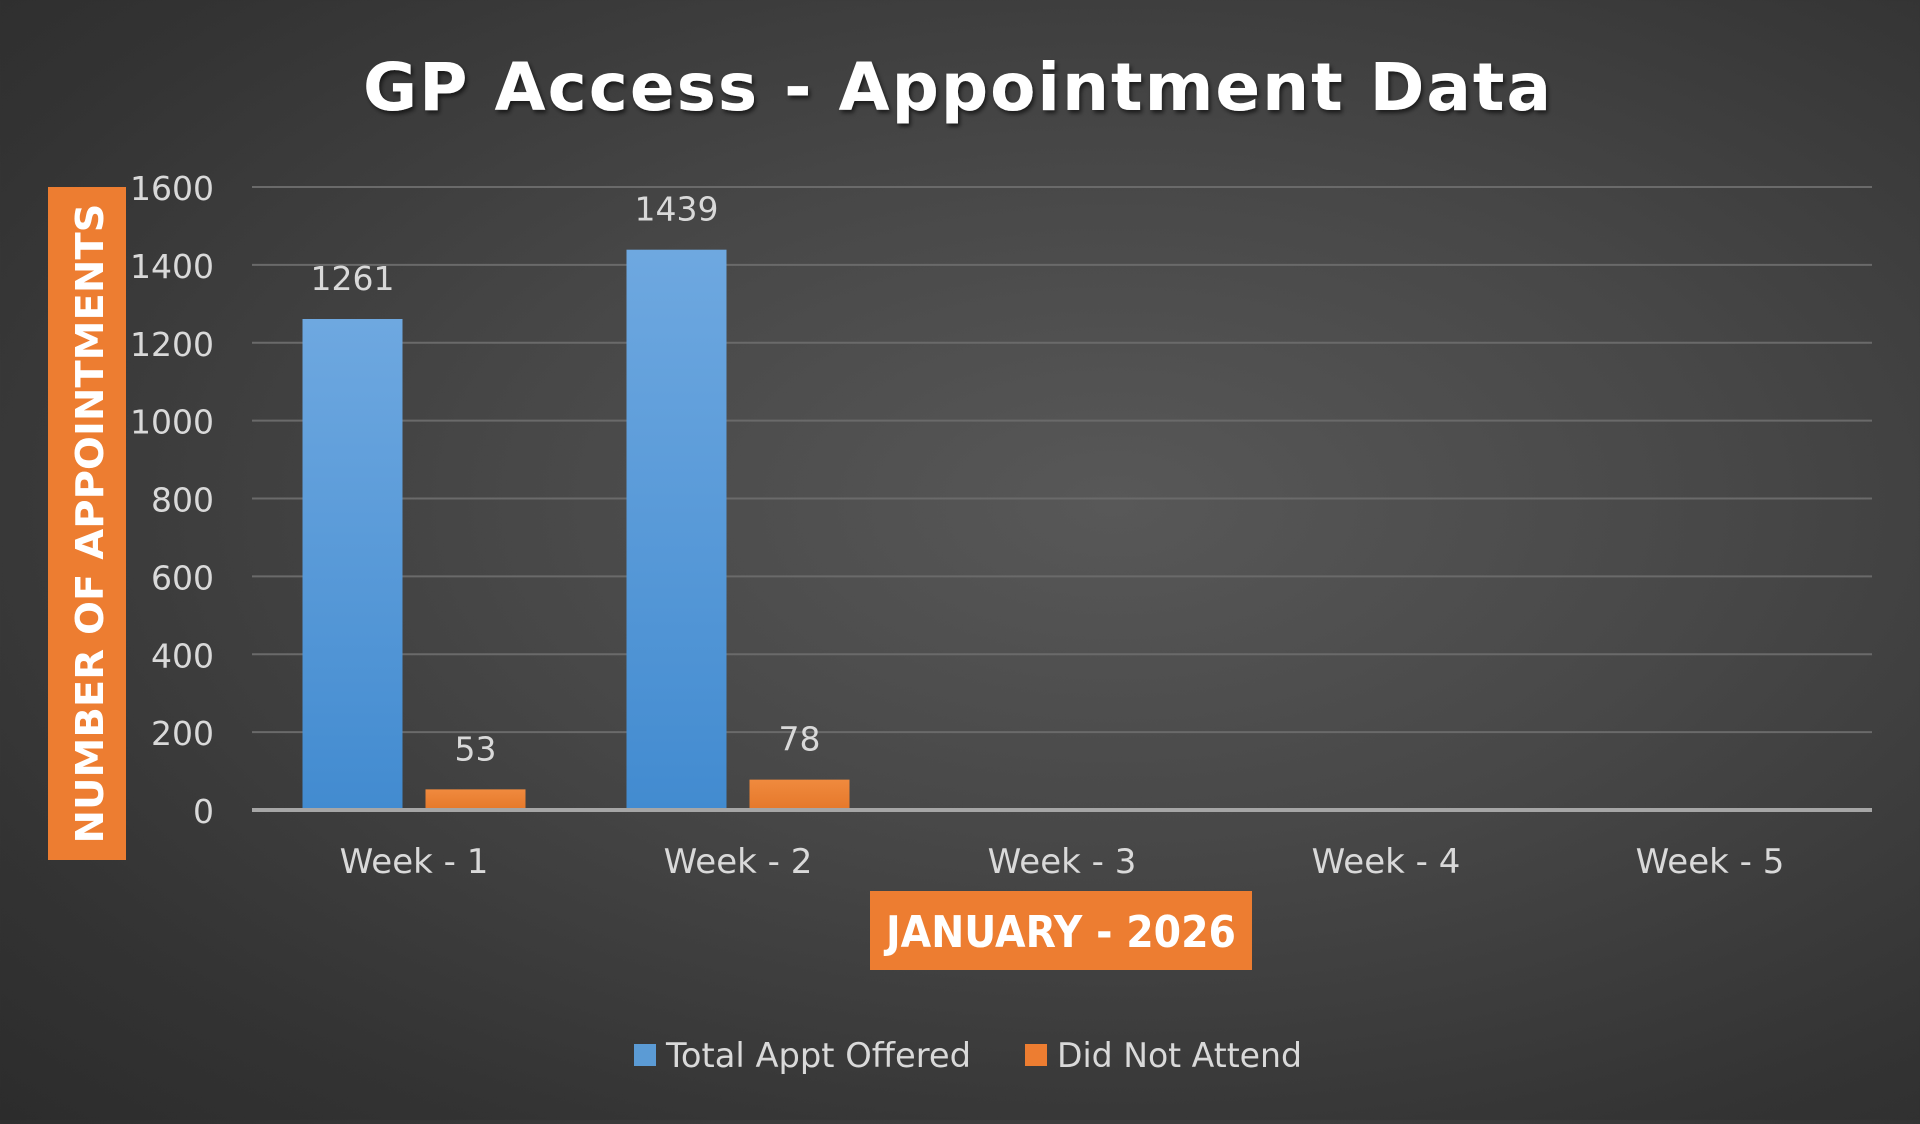 The image size is (1920, 1124). Describe the element at coordinates (1710, 862) in the screenshot. I see `x-tick-label: Week - 5` at that location.